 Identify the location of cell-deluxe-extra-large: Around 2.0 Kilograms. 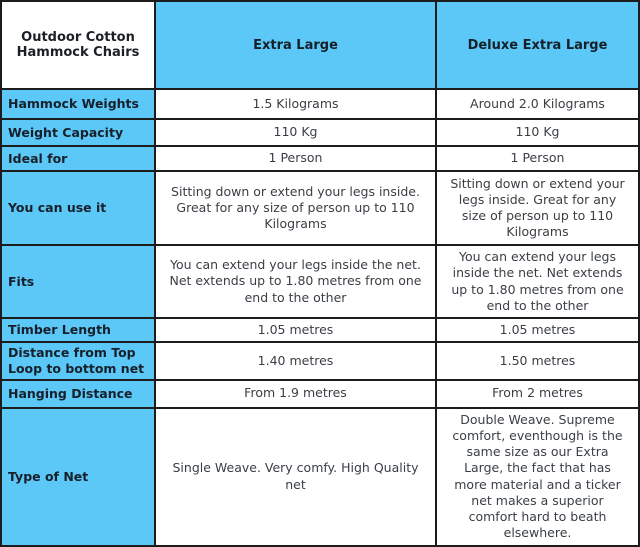
(537, 104).